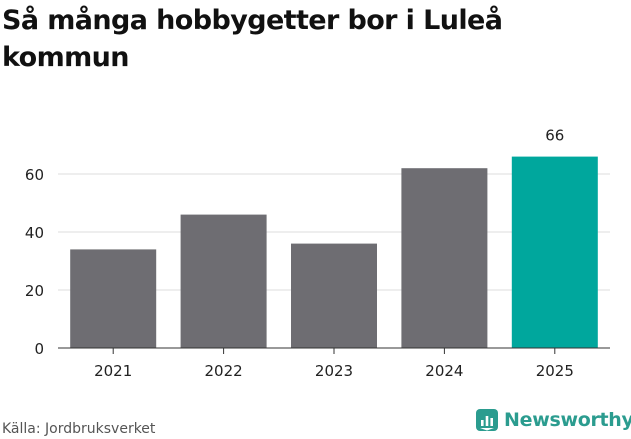  I want to click on x-axis-ticks: 2021 2022 2023 2024 2025, so click(334, 364).